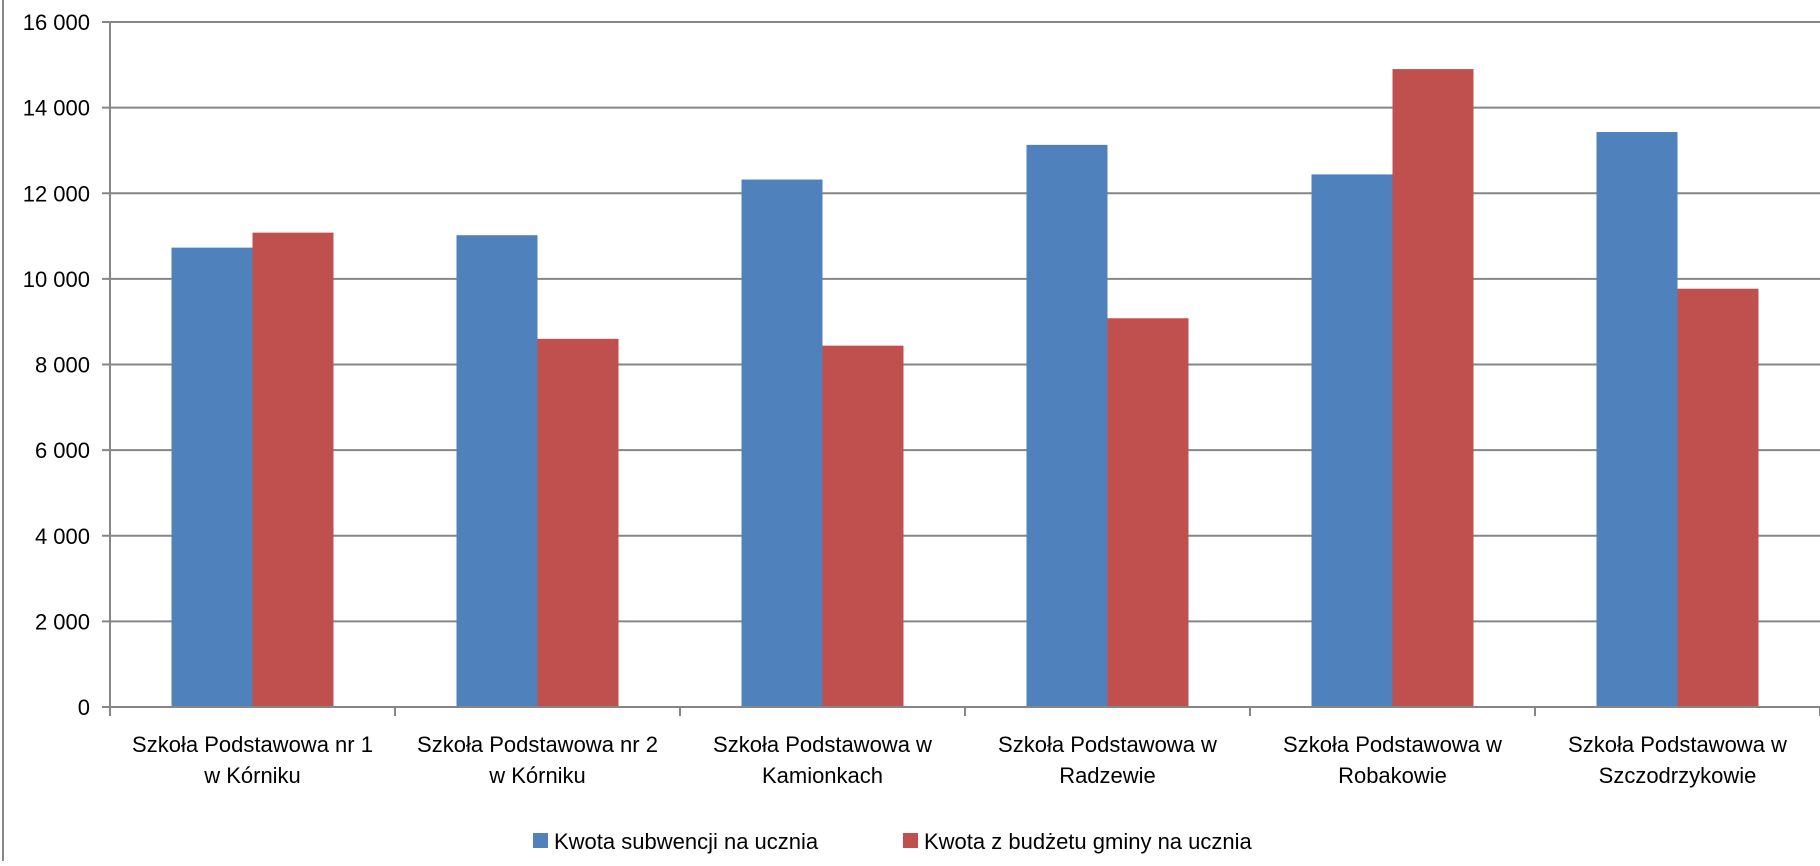 Image resolution: width=1820 pixels, height=866 pixels. What do you see at coordinates (1107, 760) in the screenshot?
I see `x-category-label: Szkoła Podstawowa w Radzewie` at bounding box center [1107, 760].